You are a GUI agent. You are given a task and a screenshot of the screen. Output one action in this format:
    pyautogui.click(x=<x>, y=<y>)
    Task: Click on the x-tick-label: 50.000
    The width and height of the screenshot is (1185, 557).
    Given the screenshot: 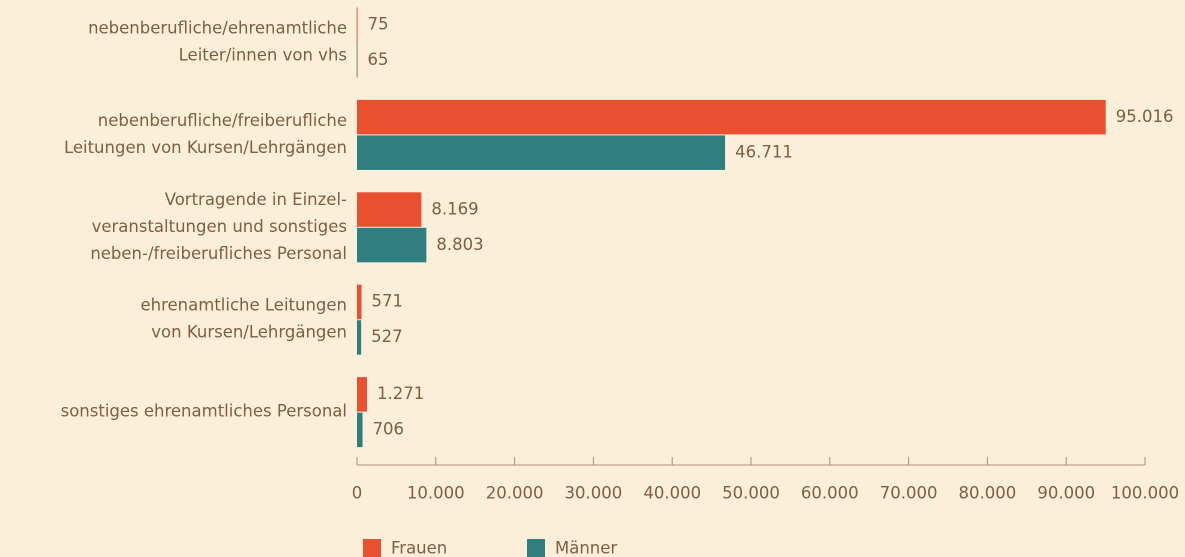 What is the action you would take?
    pyautogui.click(x=751, y=493)
    